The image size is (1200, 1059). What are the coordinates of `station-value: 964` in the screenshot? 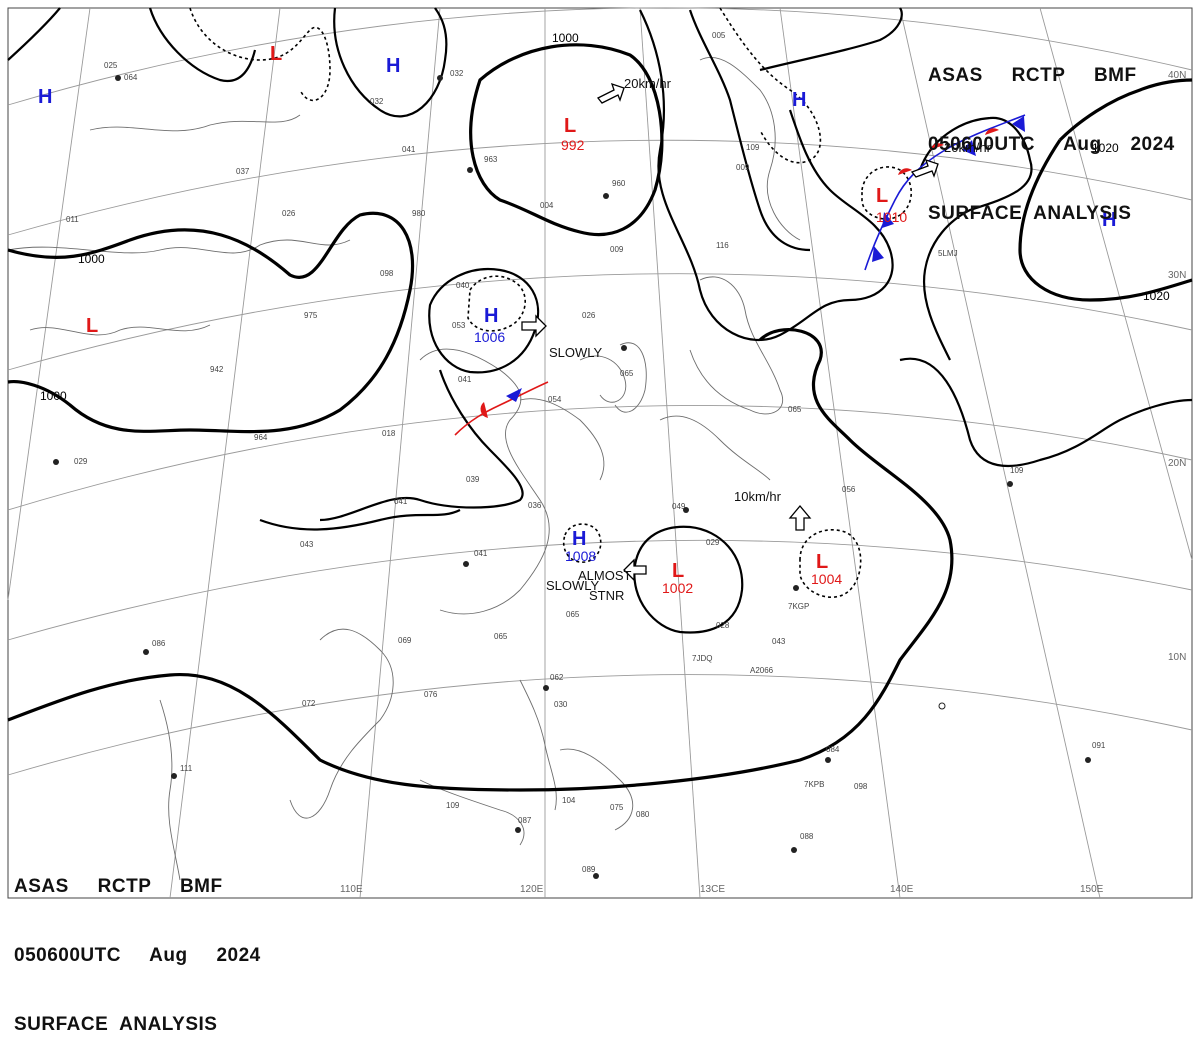 It's located at (261, 437).